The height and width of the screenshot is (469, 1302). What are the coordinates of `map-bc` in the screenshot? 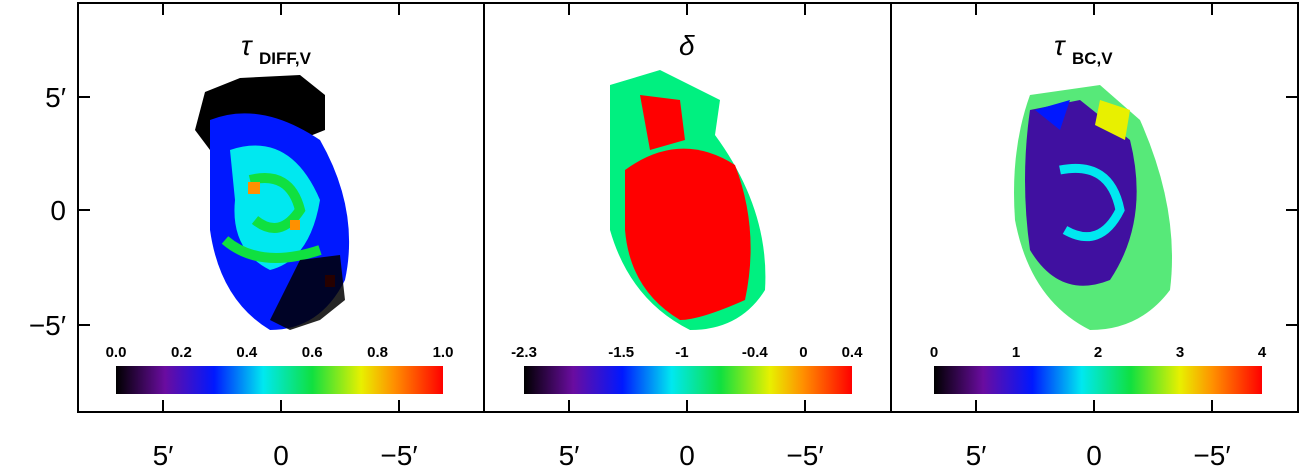 It's located at (1093, 207).